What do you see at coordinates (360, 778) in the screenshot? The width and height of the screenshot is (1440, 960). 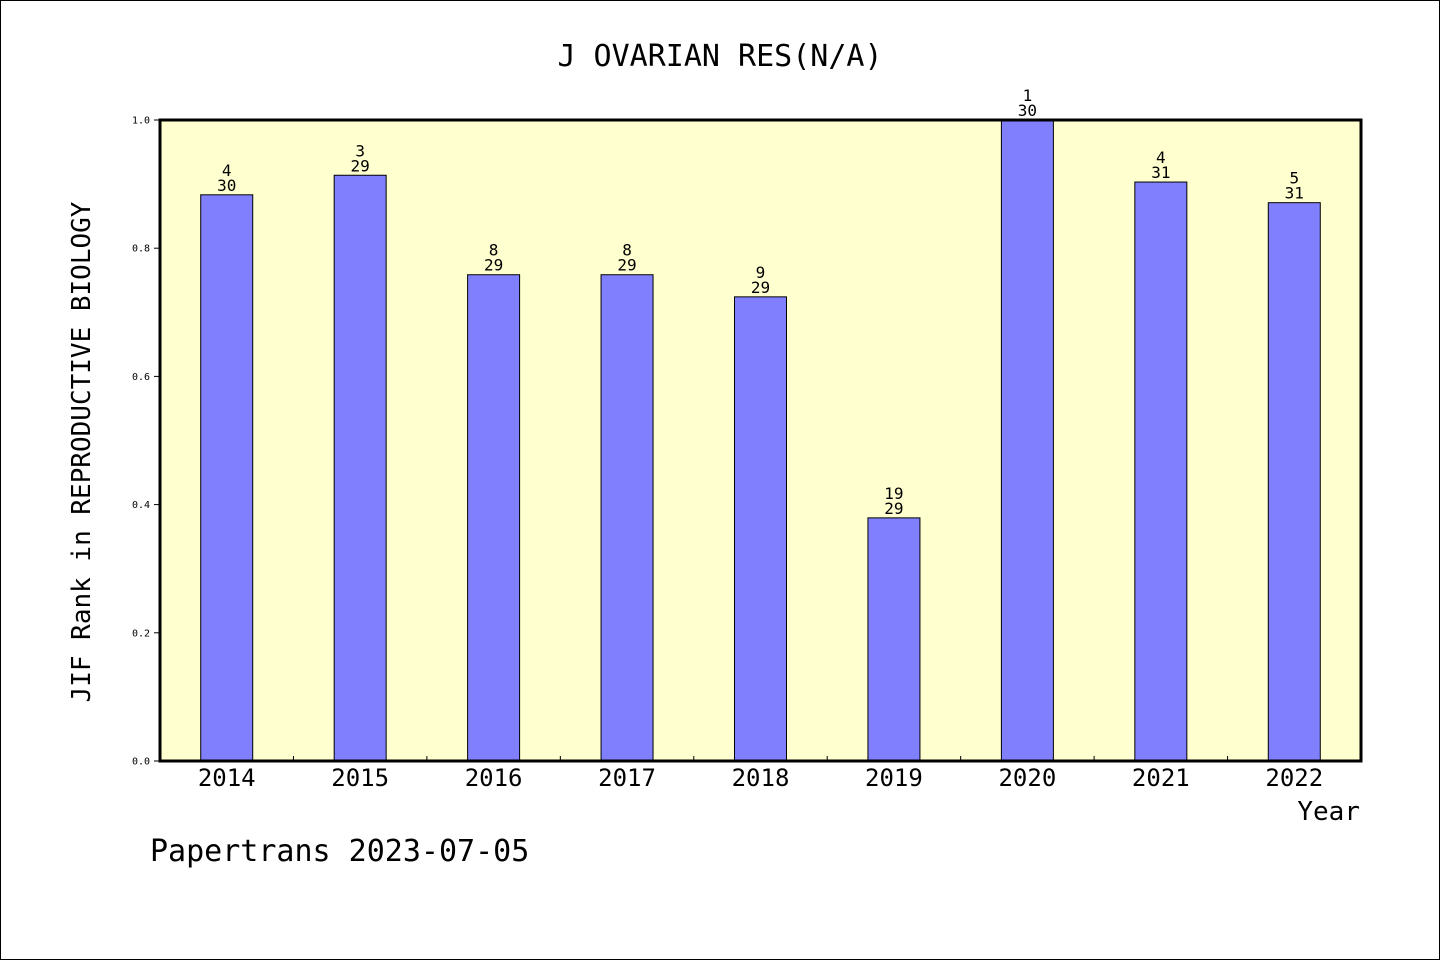 I see `x-tick-label: 2015` at bounding box center [360, 778].